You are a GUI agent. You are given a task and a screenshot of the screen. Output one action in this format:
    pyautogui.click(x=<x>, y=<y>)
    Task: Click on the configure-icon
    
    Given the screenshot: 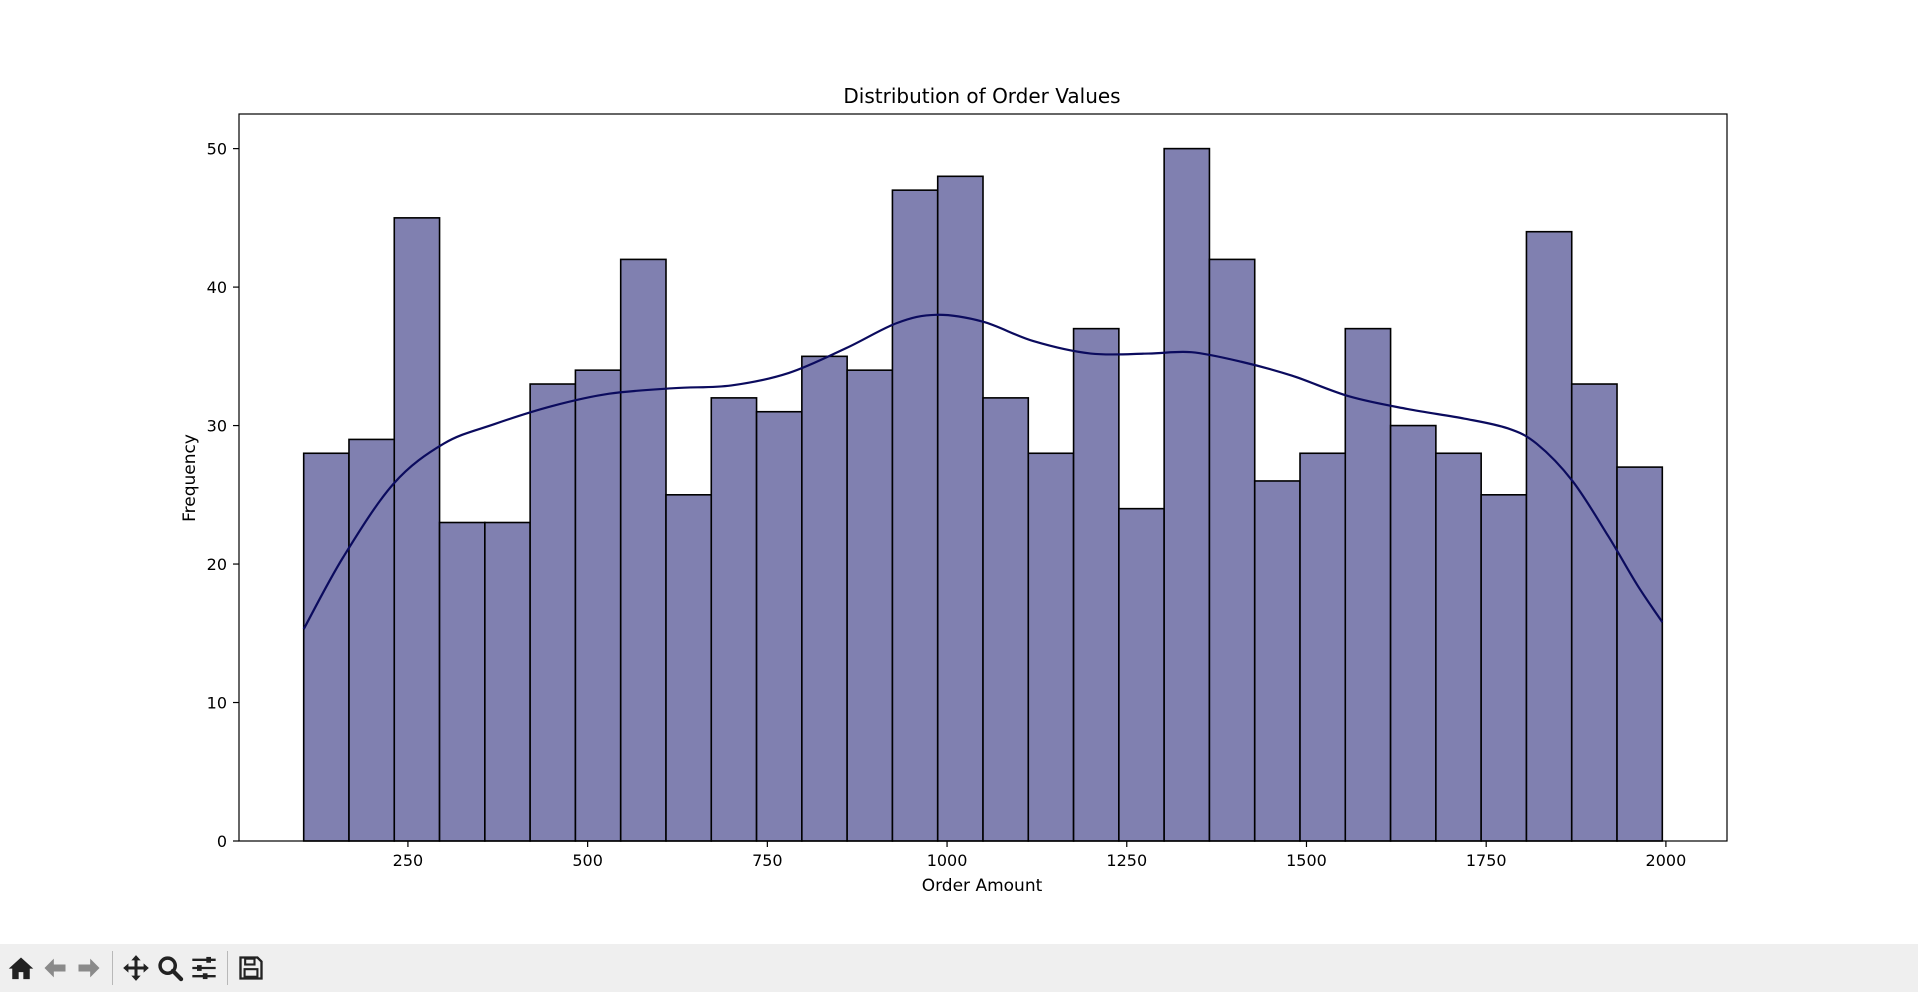 What is the action you would take?
    pyautogui.click(x=204, y=968)
    